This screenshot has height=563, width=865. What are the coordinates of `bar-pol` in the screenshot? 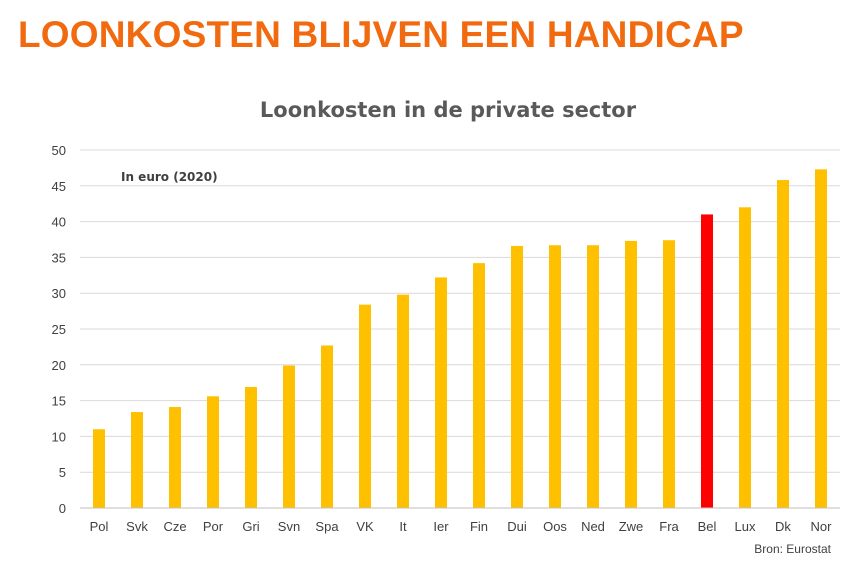 It's located at (99, 468).